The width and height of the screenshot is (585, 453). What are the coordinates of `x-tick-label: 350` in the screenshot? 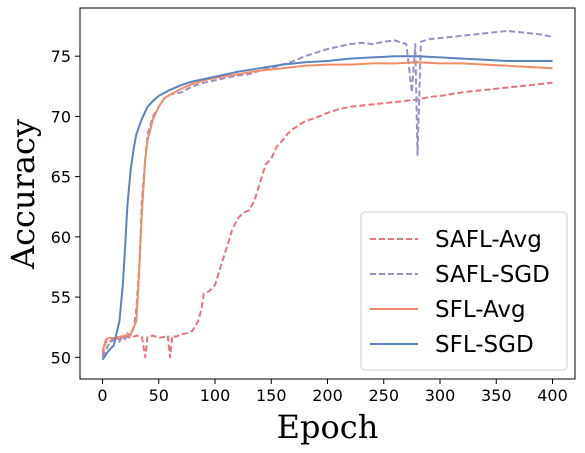 It's located at (496, 395).